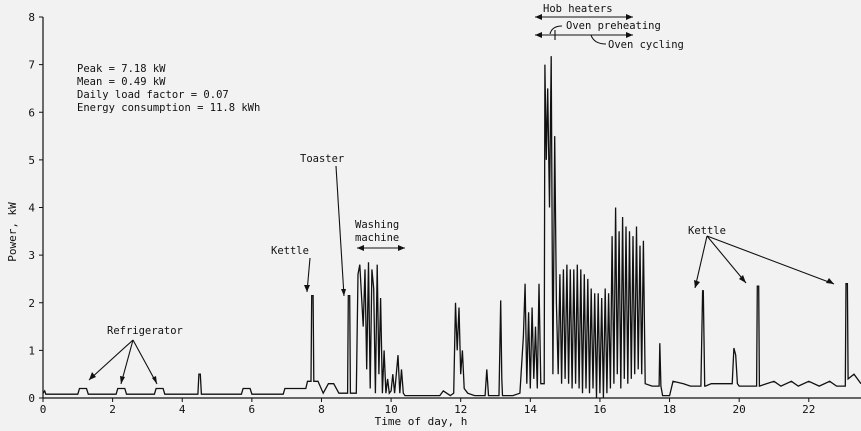 The width and height of the screenshot is (861, 431). What do you see at coordinates (629, 17) in the screenshot?
I see `arrowhead-hob-right` at bounding box center [629, 17].